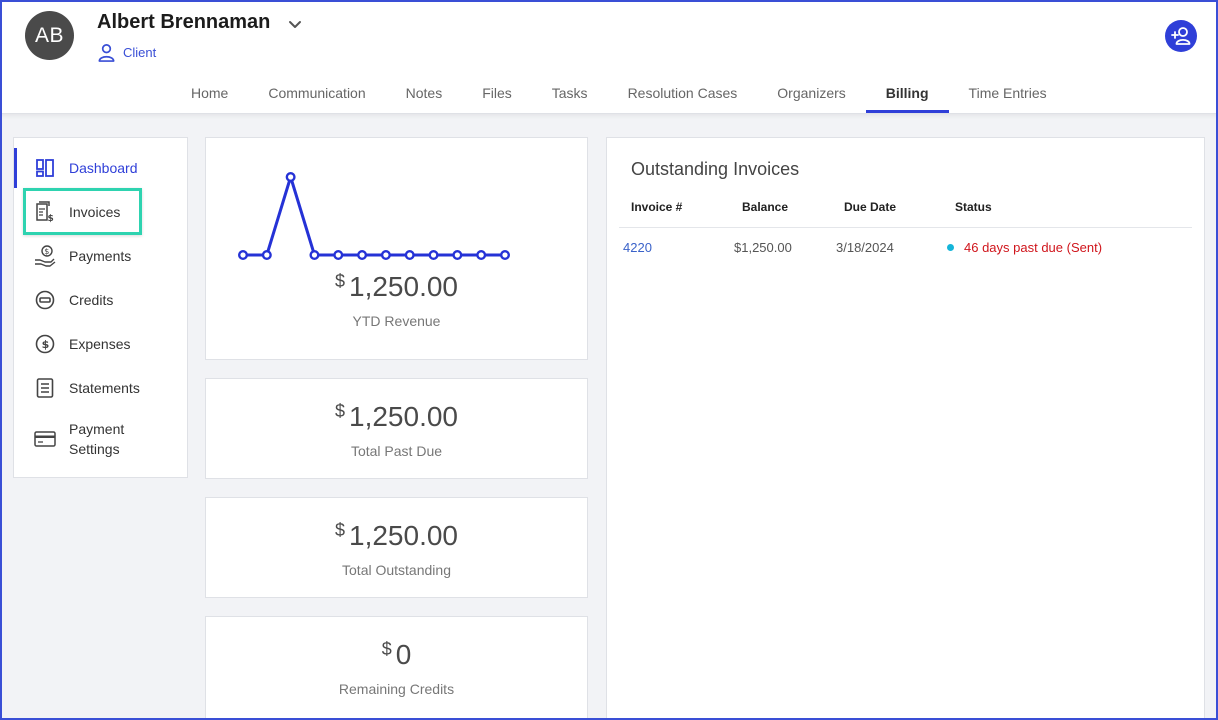 Image resolution: width=1218 pixels, height=720 pixels. Describe the element at coordinates (396, 689) in the screenshot. I see `remaining-credits-label: Remaining Credits` at that location.